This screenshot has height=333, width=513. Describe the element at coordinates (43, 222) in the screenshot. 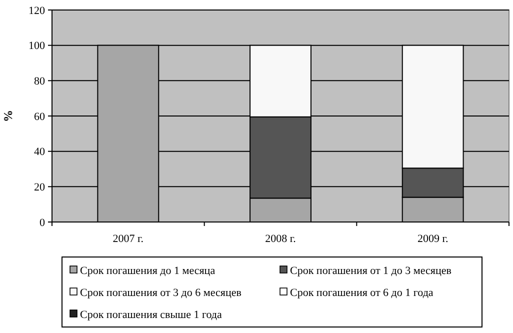

I see `y-tick-label: 0` at that location.